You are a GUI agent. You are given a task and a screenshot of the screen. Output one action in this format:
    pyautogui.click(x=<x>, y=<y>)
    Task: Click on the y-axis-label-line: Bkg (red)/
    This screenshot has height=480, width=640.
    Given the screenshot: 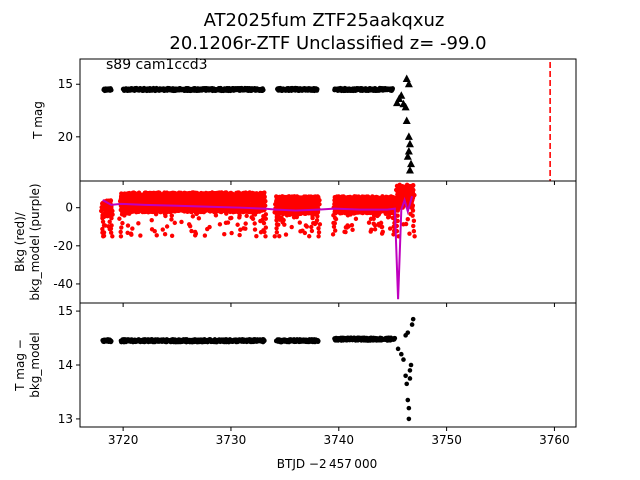 What is the action you would take?
    pyautogui.click(x=20, y=241)
    